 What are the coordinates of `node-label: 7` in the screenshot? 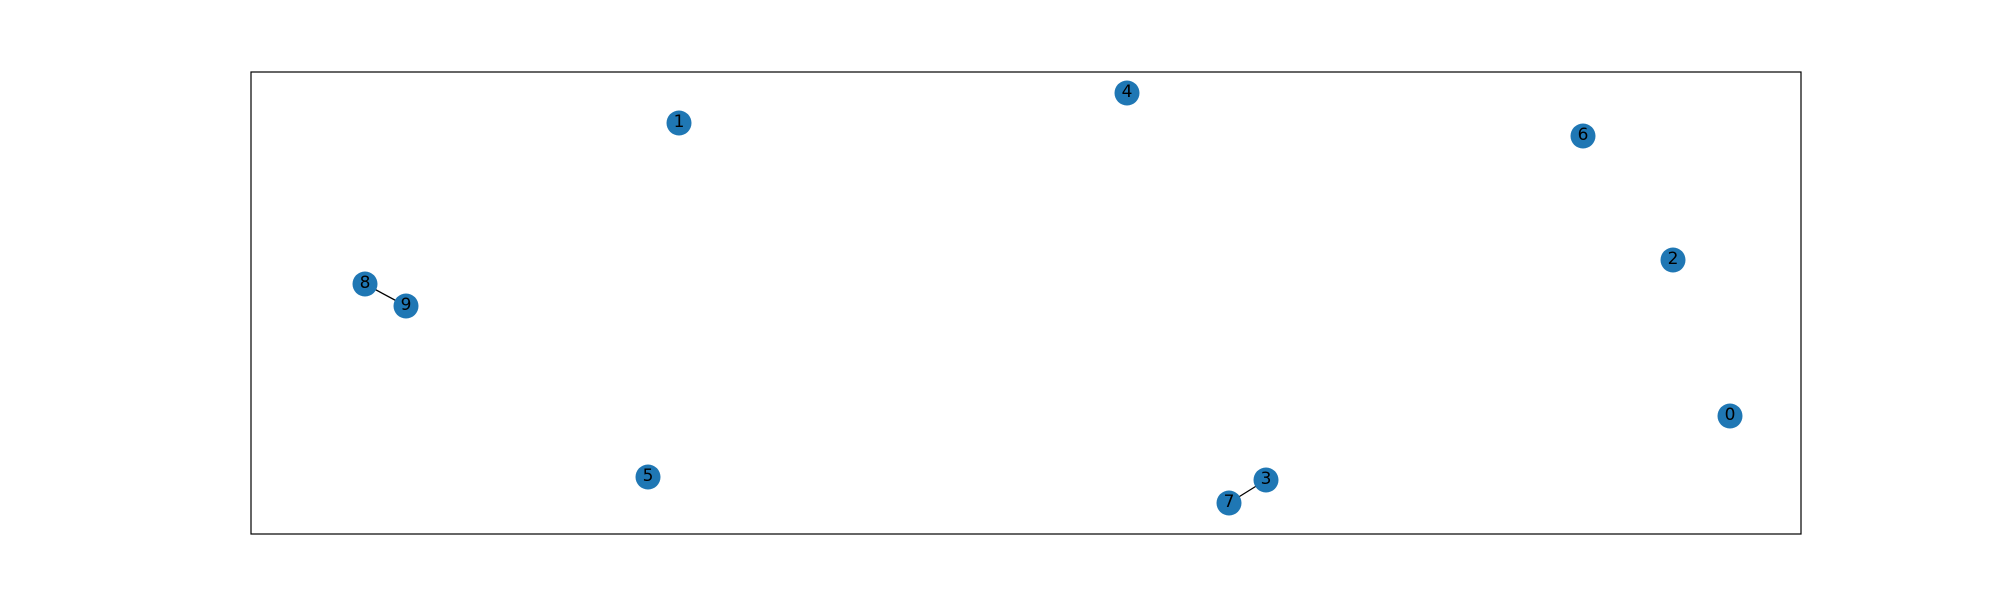 It's located at (1229, 502).